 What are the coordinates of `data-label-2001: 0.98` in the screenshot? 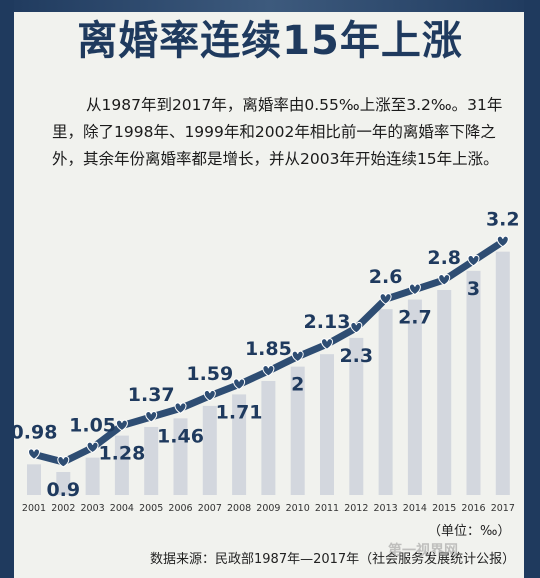 It's located at (34, 432).